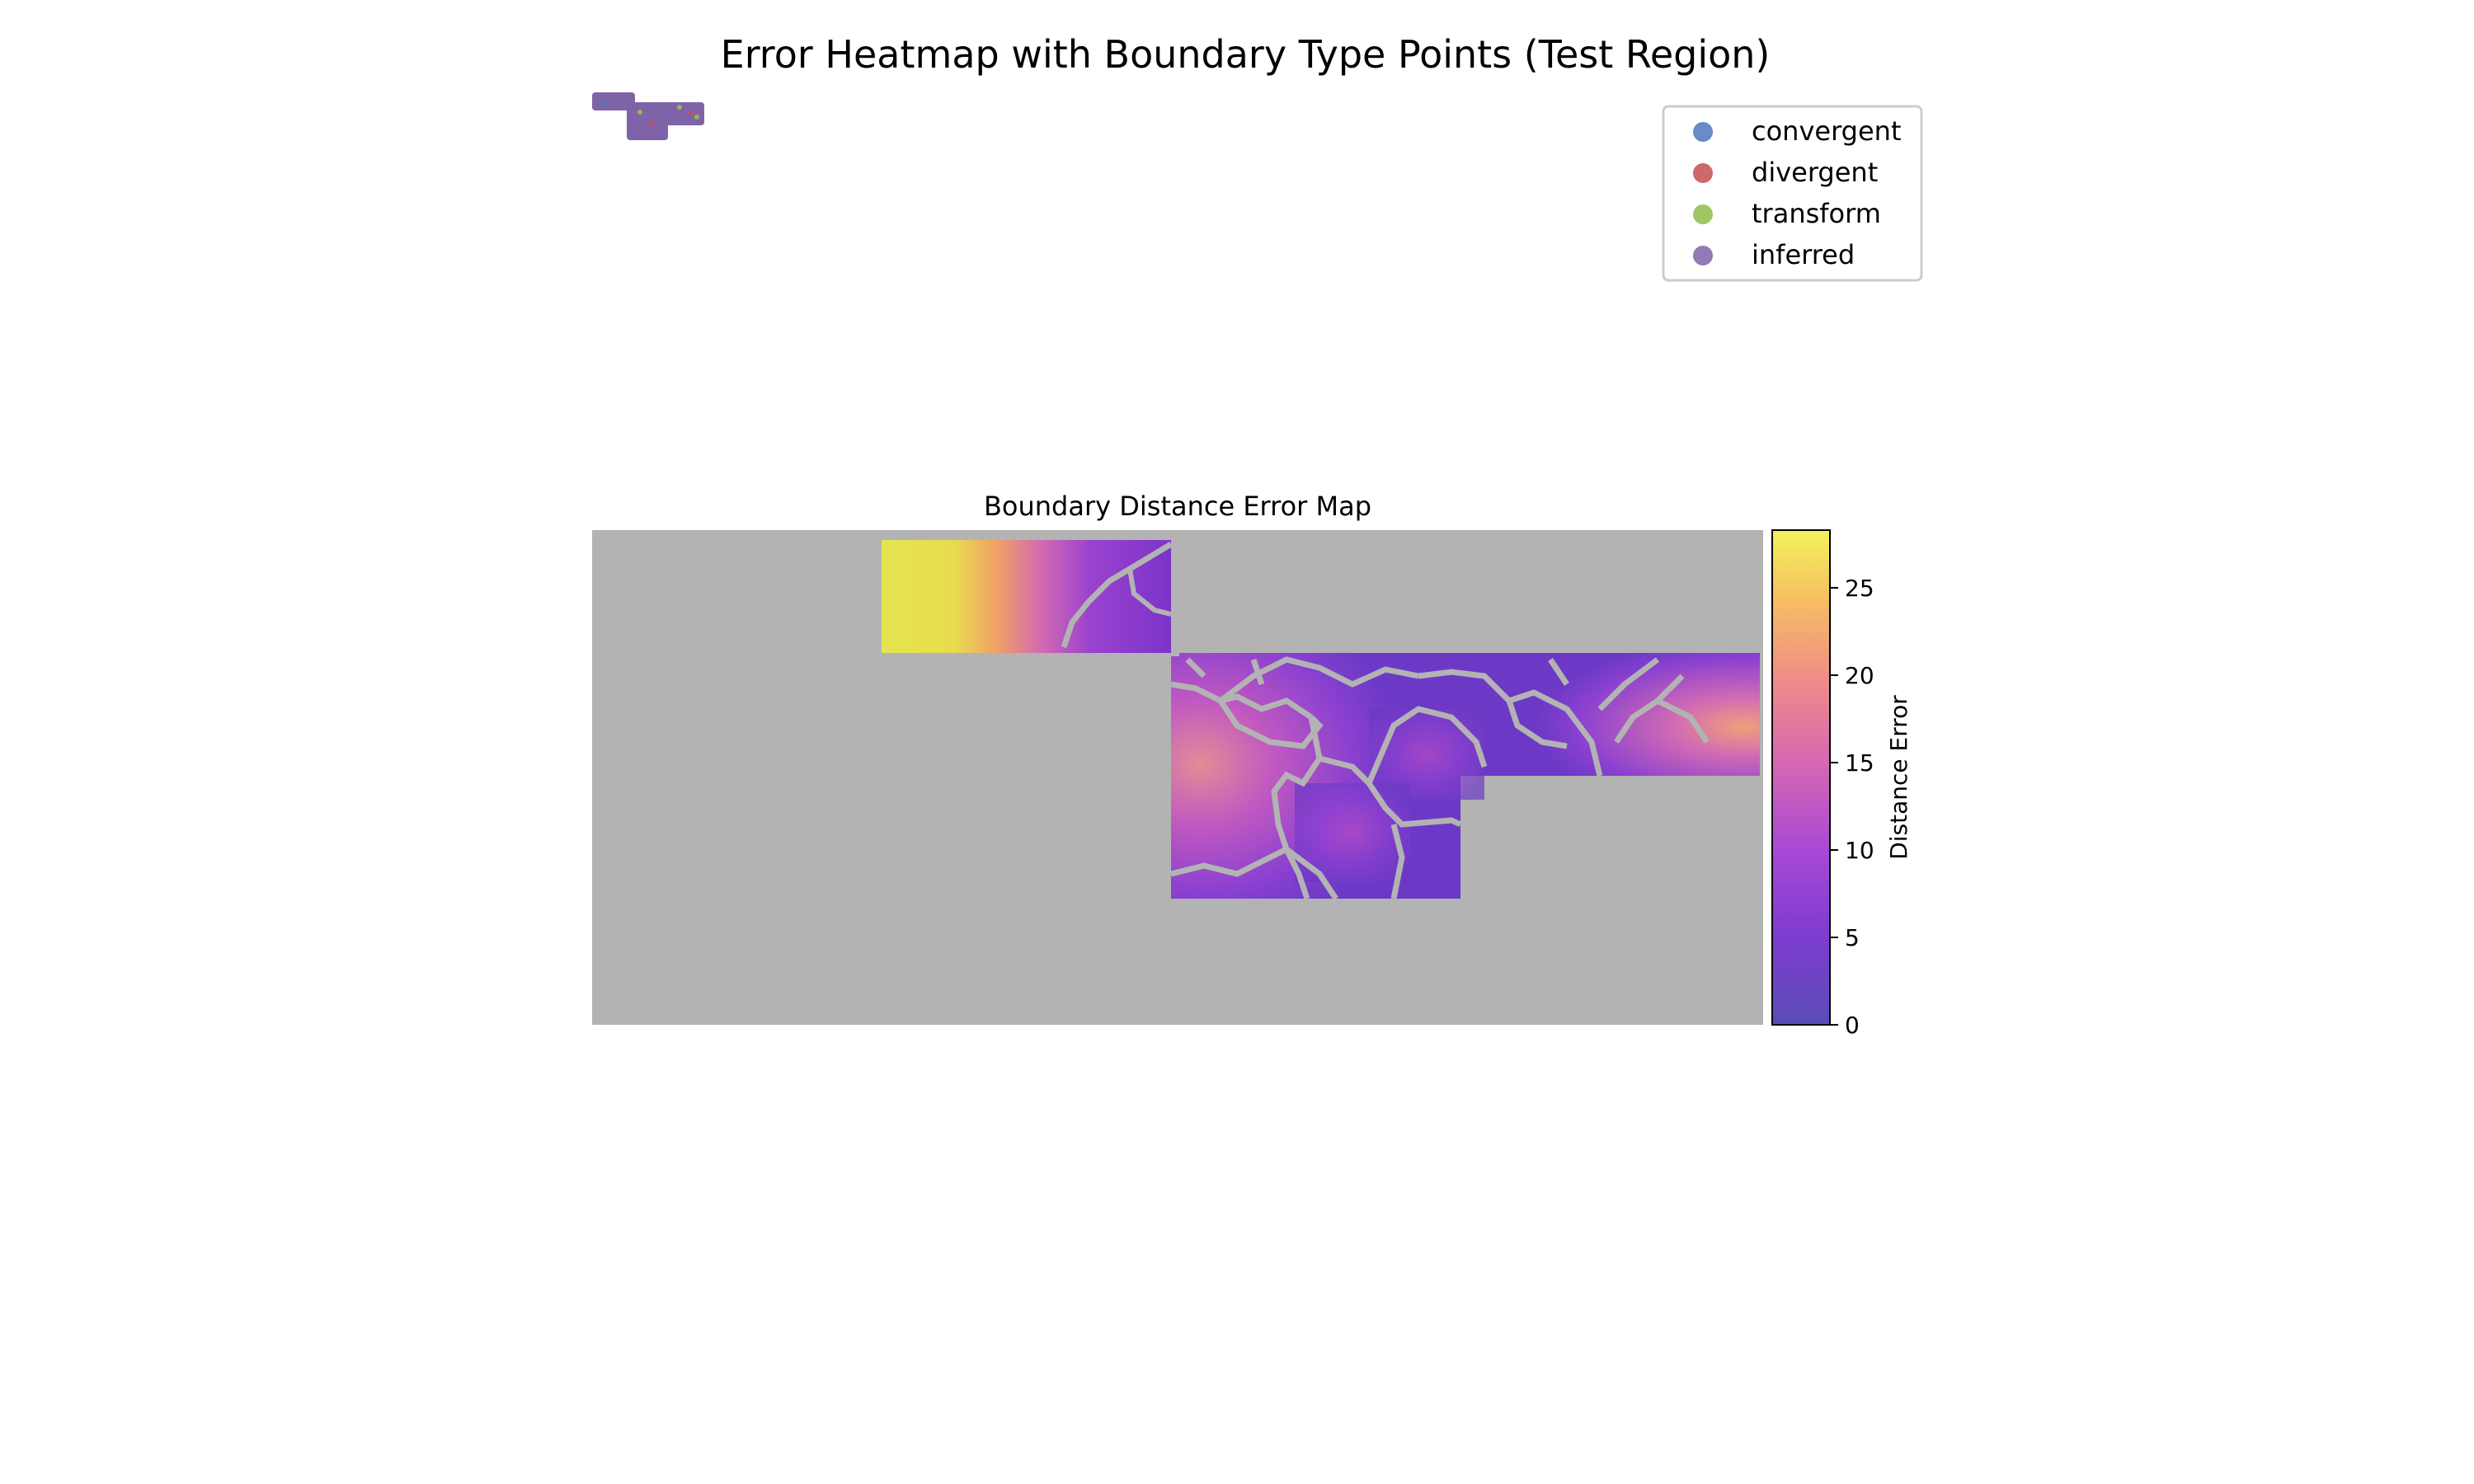 This screenshot has height=1484, width=2474. Describe the element at coordinates (1175, 654) in the screenshot. I see `masked-region` at that location.